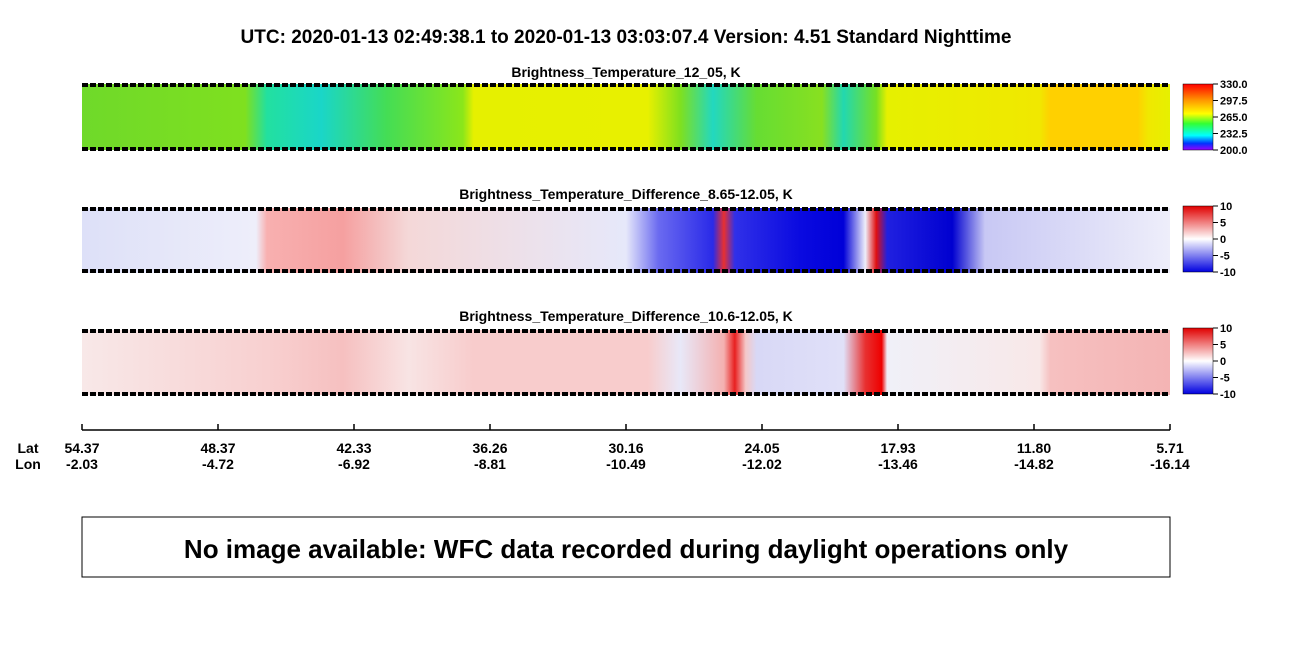 This screenshot has height=672, width=1300. I want to click on axis-label: Lat, so click(28, 448).